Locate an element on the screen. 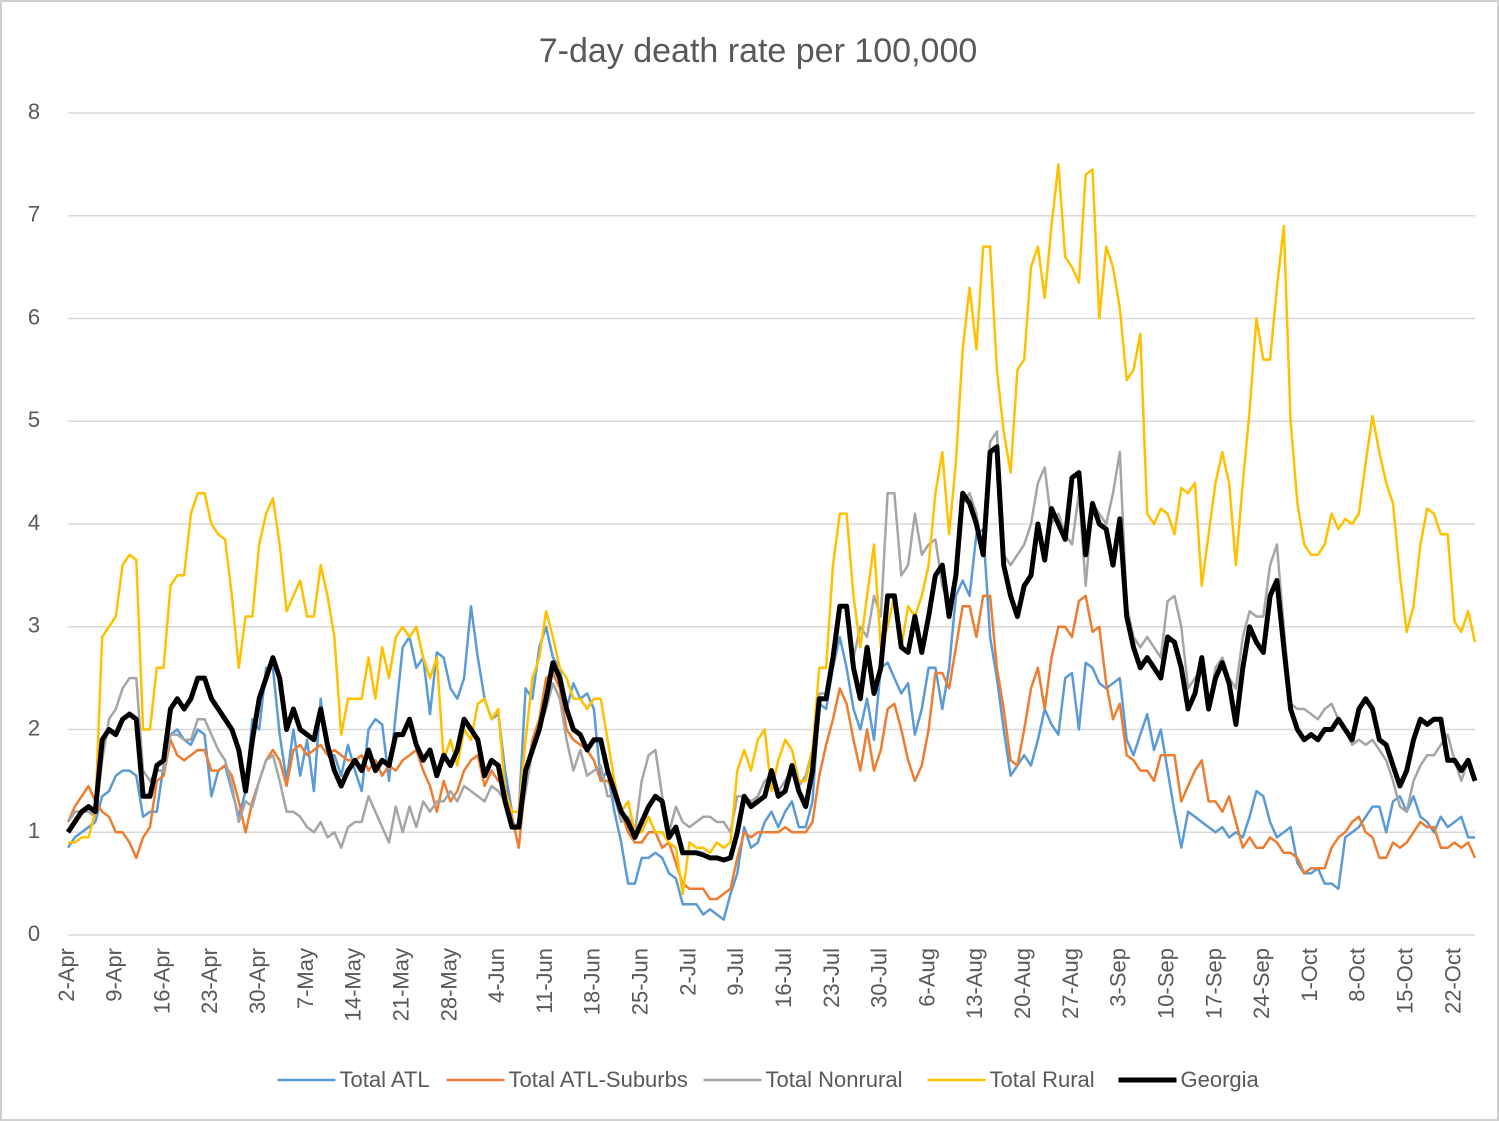 The width and height of the screenshot is (1499, 1121). legend-label: Total Rural is located at coordinates (1042, 1079).